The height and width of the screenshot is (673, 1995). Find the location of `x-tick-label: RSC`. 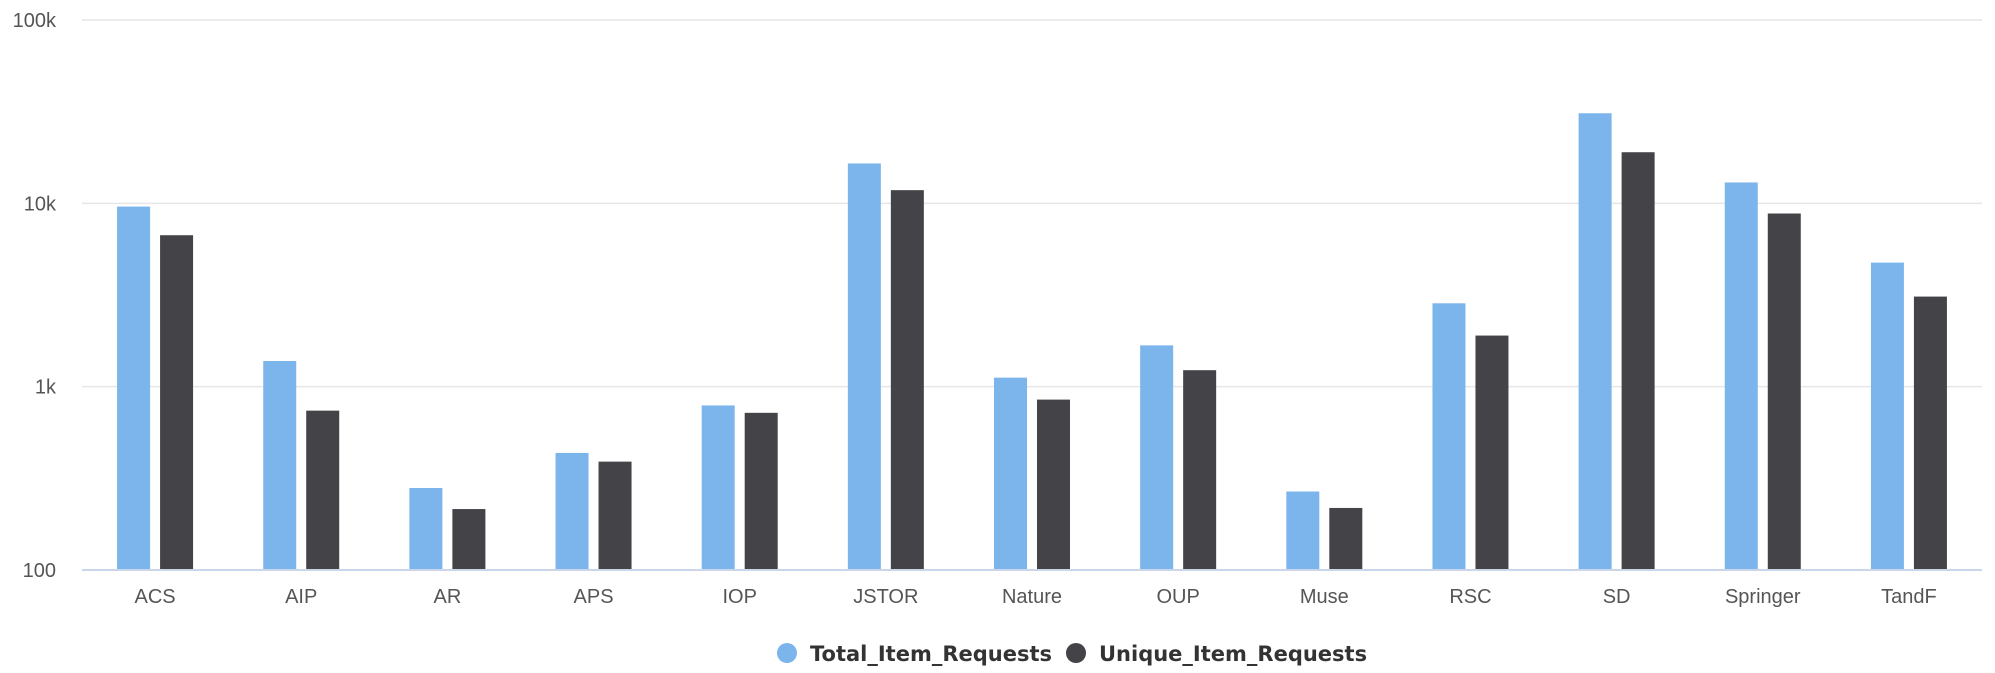

x-tick-label: RSC is located at coordinates (1470, 597).